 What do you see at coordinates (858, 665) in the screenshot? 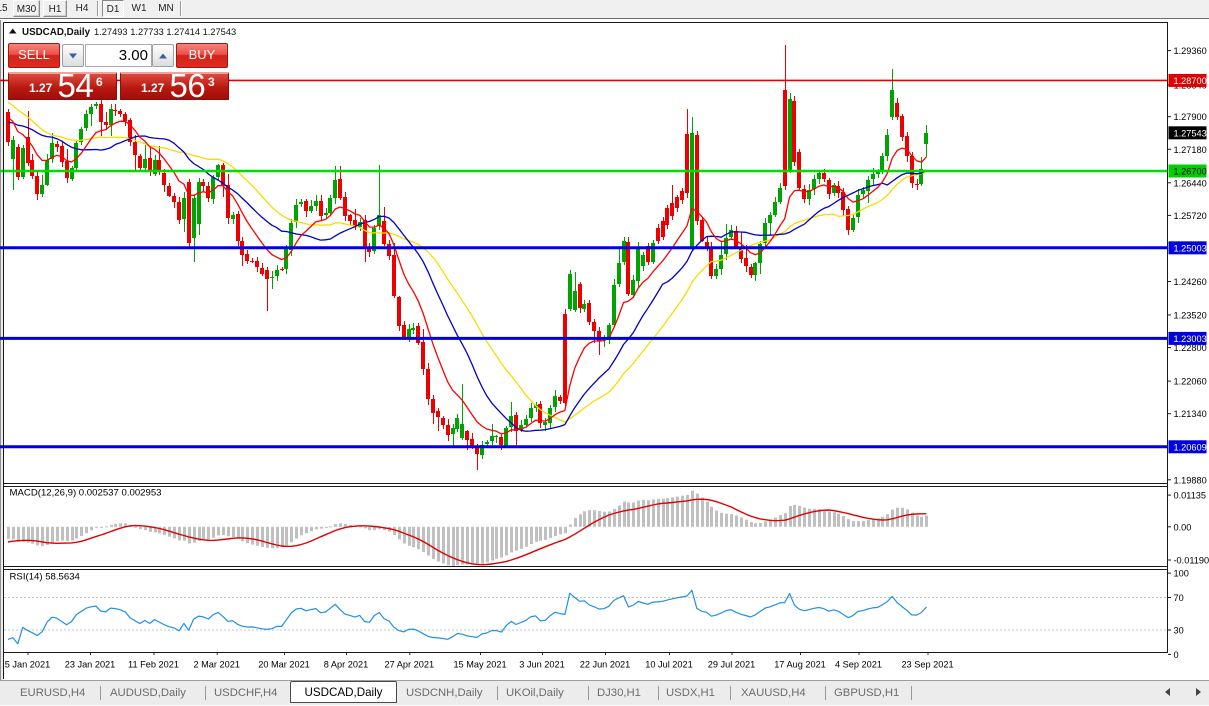
I see `svg-text: 4 Sep 2021` at bounding box center [858, 665].